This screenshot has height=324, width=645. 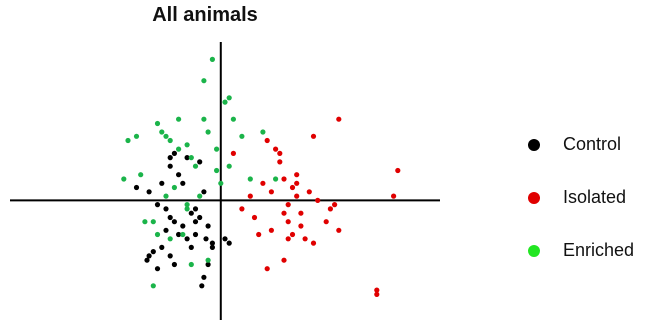 I want to click on legend-marker-enriched, so click(x=534, y=250).